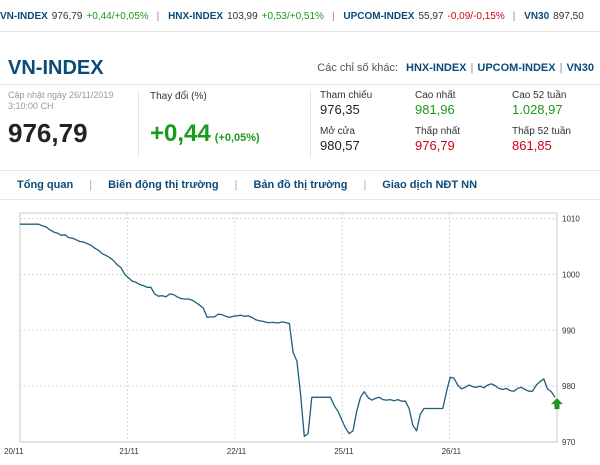 The image size is (600, 465). Describe the element at coordinates (430, 185) in the screenshot. I see `tab-foreign-trading: Giao dịch NĐT NN` at that location.